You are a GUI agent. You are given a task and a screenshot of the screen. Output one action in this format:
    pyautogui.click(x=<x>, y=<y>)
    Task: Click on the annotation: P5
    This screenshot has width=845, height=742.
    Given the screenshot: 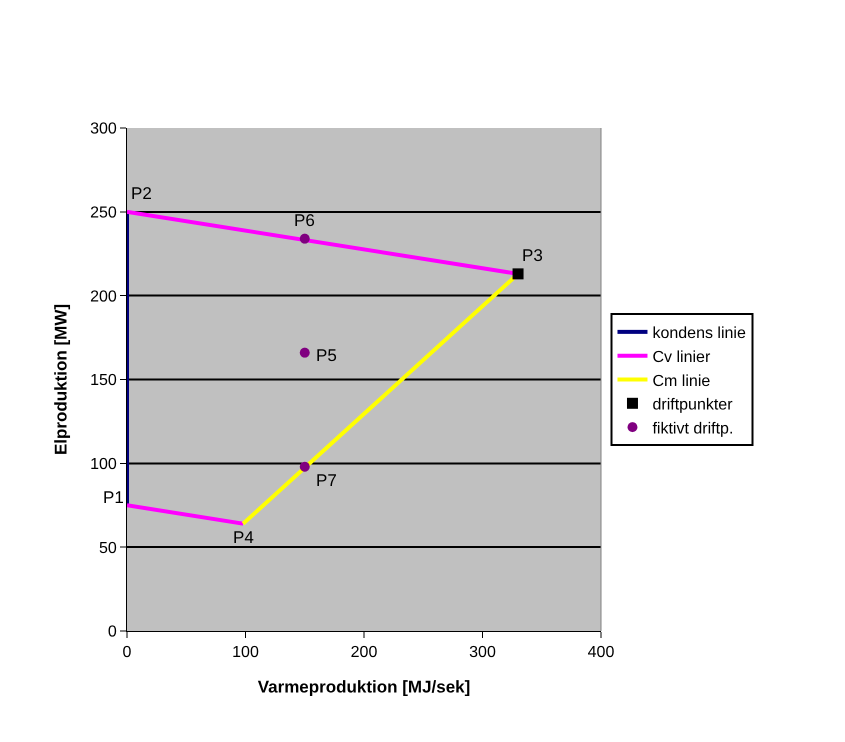 What is the action you would take?
    pyautogui.click(x=326, y=355)
    